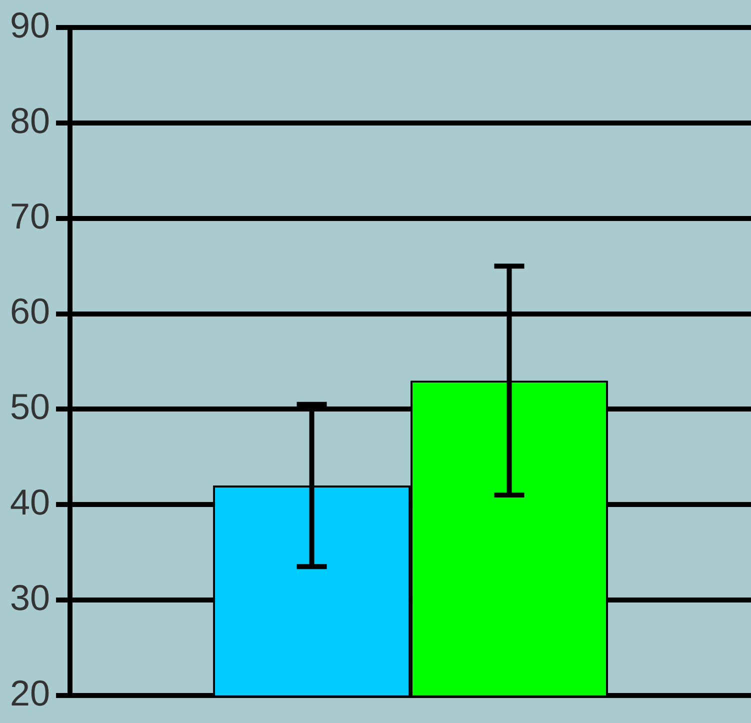 The width and height of the screenshot is (751, 723). I want to click on y-tick-label: 20, so click(30, 693).